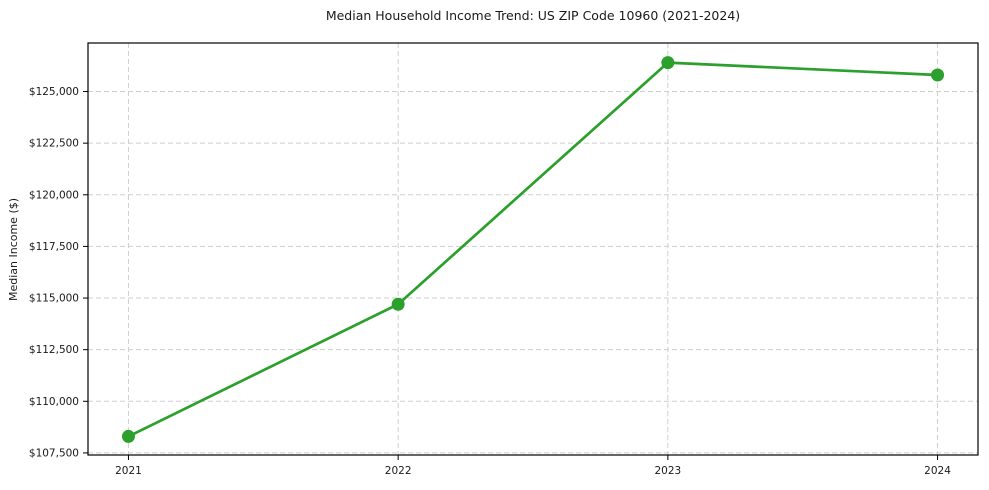 The height and width of the screenshot is (490, 989). What do you see at coordinates (54, 92) in the screenshot?
I see `y-axis-tick-label: $125,000` at bounding box center [54, 92].